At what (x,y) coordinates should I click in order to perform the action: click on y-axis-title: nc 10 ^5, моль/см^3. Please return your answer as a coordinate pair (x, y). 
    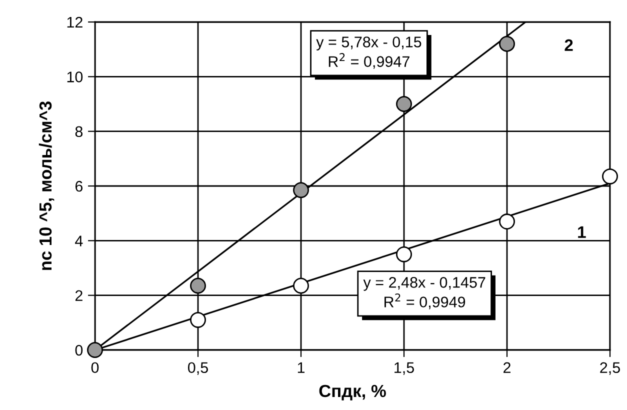
    Looking at the image, I should click on (46, 185).